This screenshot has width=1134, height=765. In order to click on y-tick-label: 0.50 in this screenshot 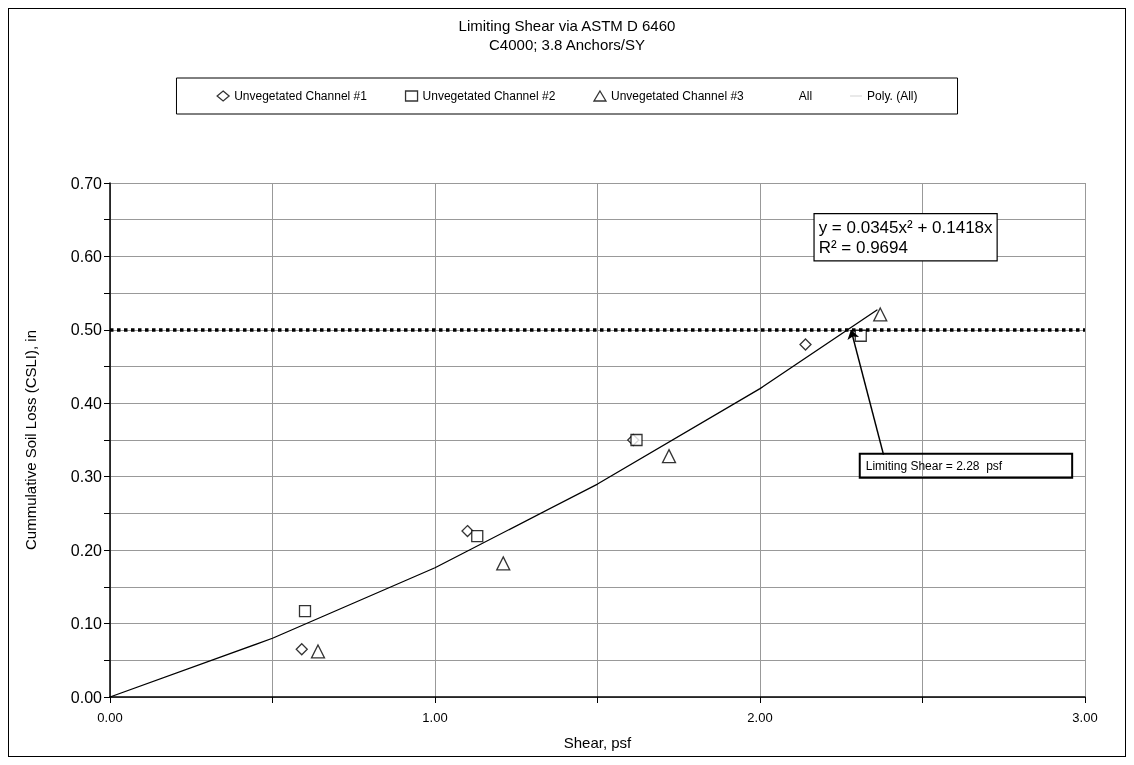, I will do `click(86, 330)`.